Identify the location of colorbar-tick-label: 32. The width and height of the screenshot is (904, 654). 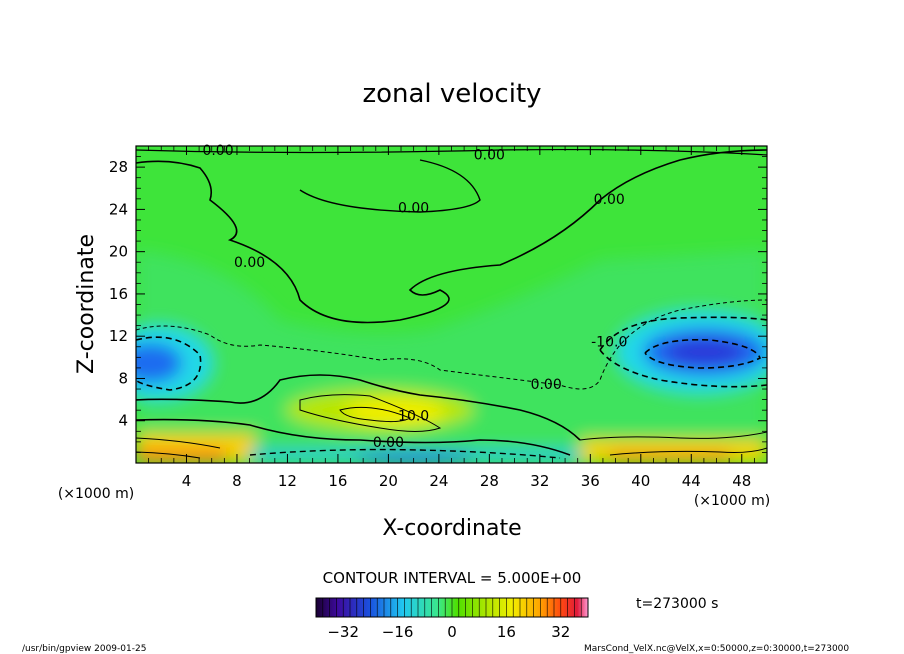
(560, 632).